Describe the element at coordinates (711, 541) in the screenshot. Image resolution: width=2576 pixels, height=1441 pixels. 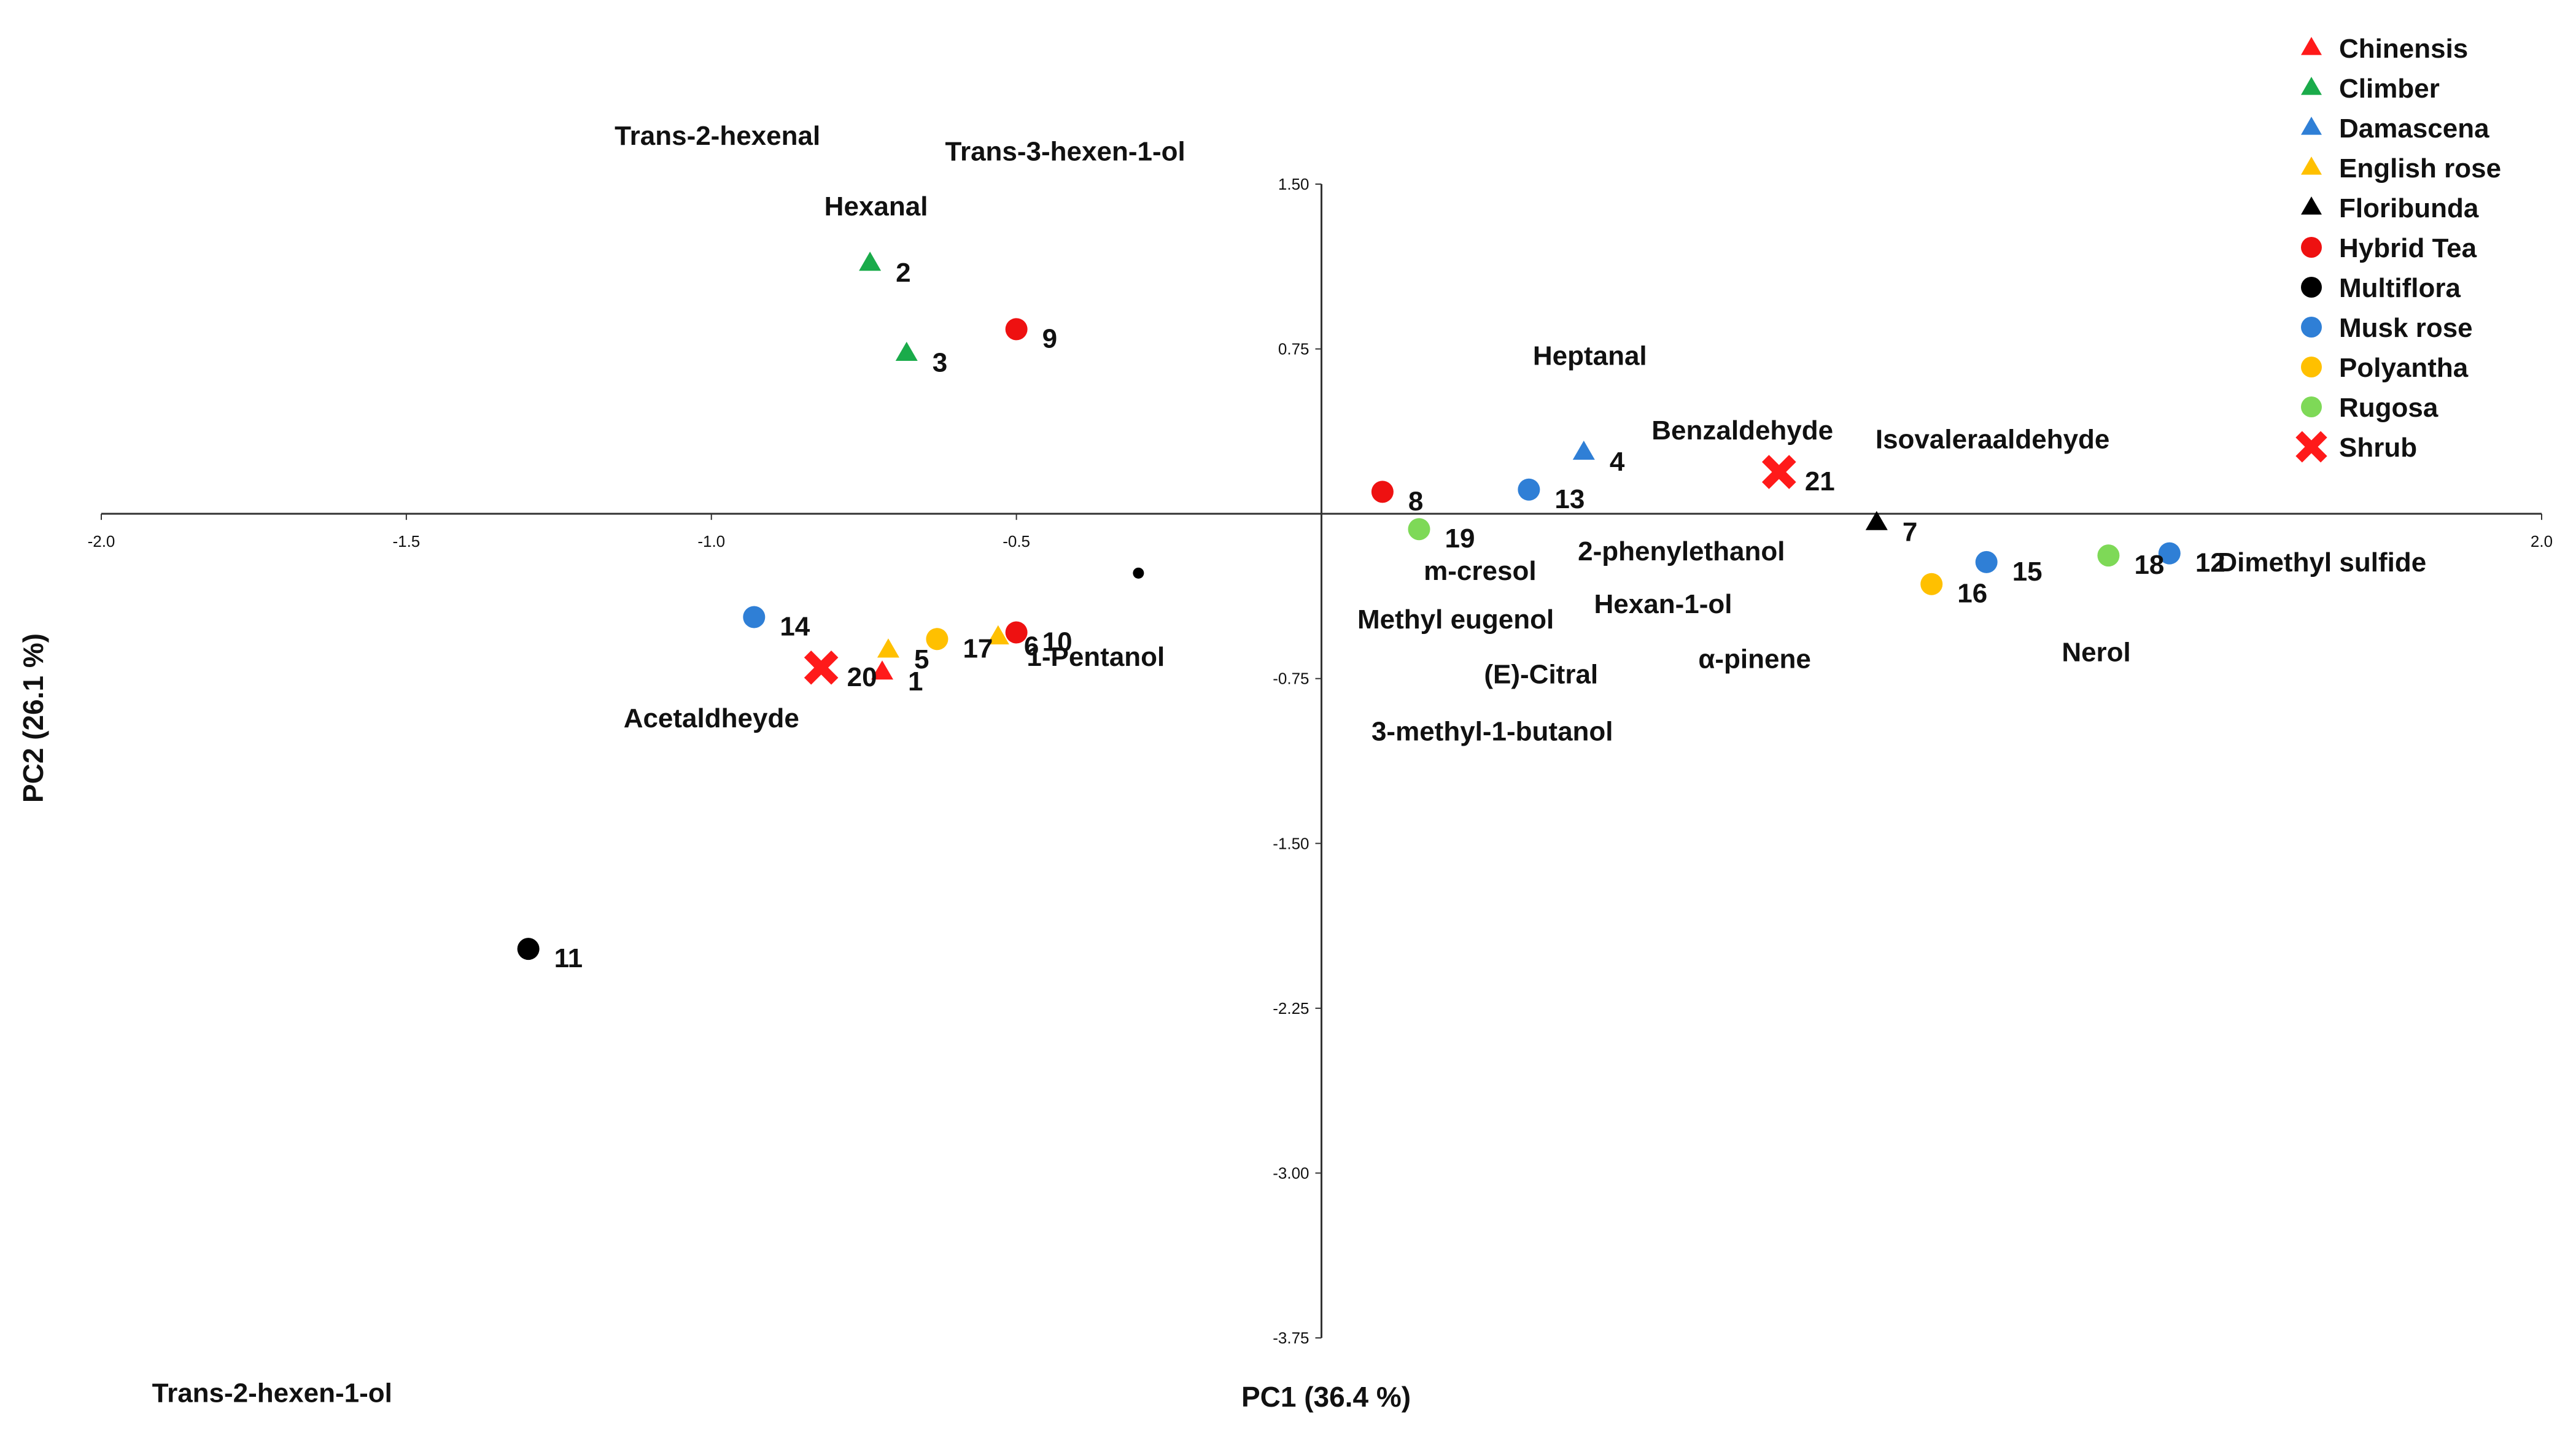
I see `x-tick-label: -1.0` at that location.